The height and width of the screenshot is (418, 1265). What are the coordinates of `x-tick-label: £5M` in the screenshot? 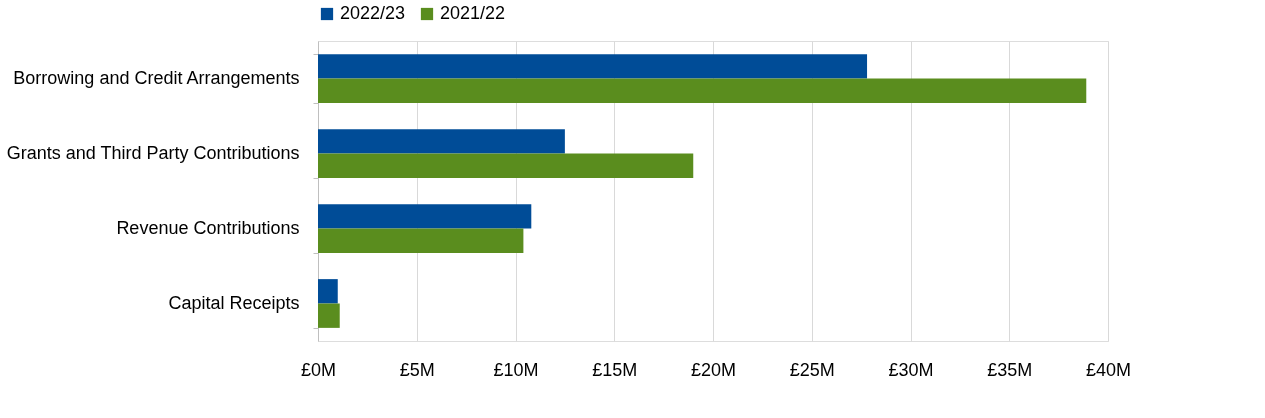 It's located at (417, 369).